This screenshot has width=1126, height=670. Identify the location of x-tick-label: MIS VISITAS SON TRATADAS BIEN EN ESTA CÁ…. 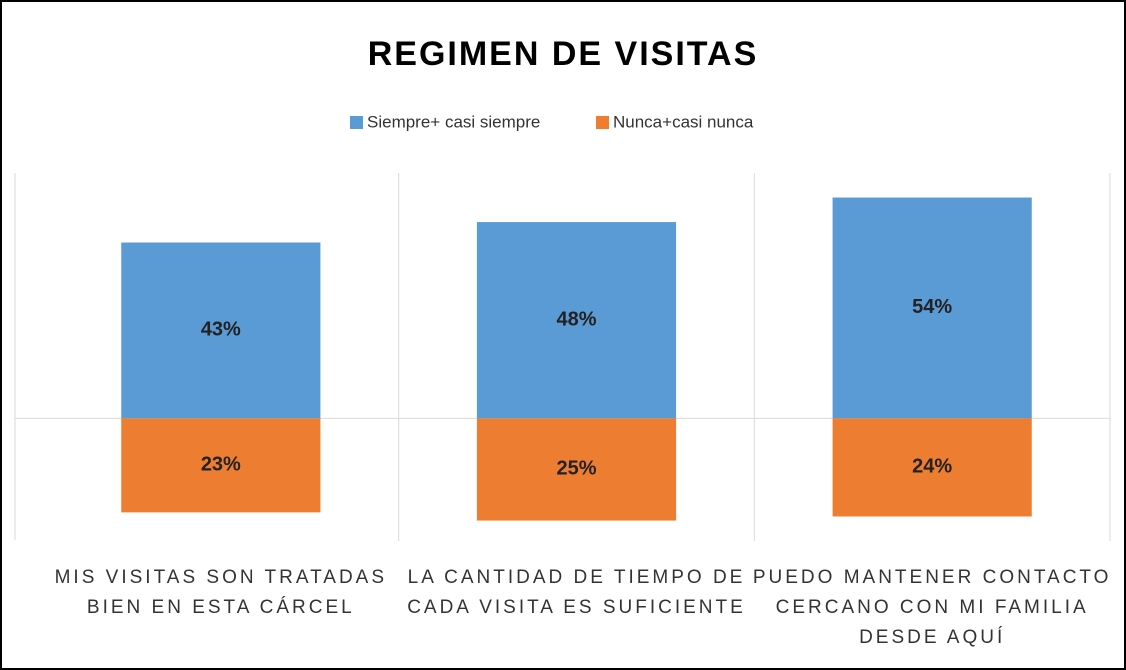
(221, 592).